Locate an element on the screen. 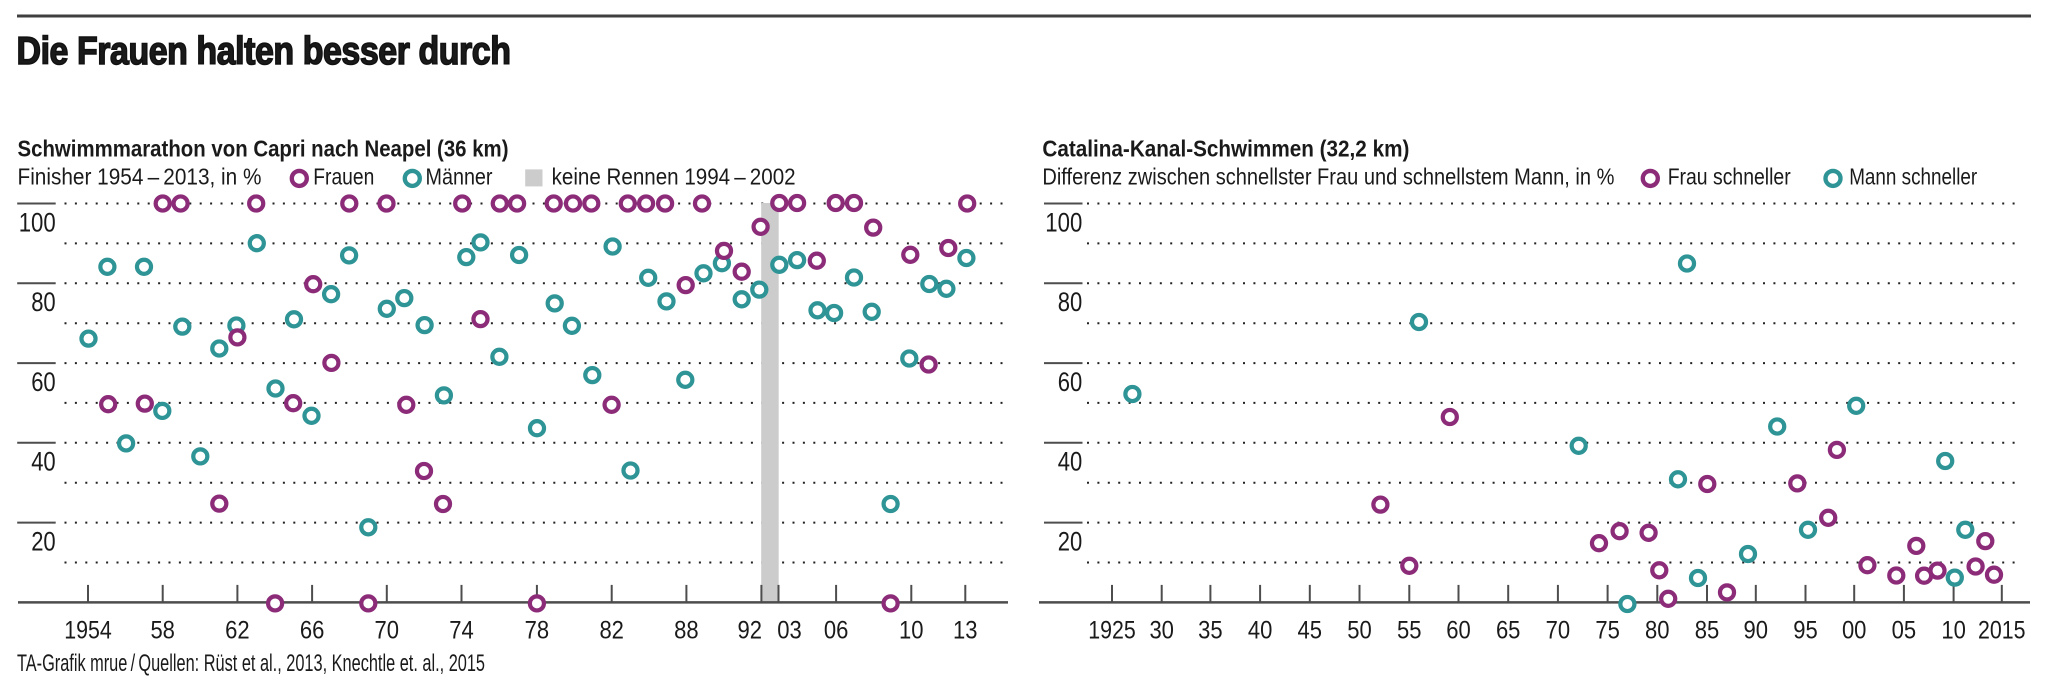 This screenshot has width=2048, height=689. svg-text: 75 is located at coordinates (1607, 631).